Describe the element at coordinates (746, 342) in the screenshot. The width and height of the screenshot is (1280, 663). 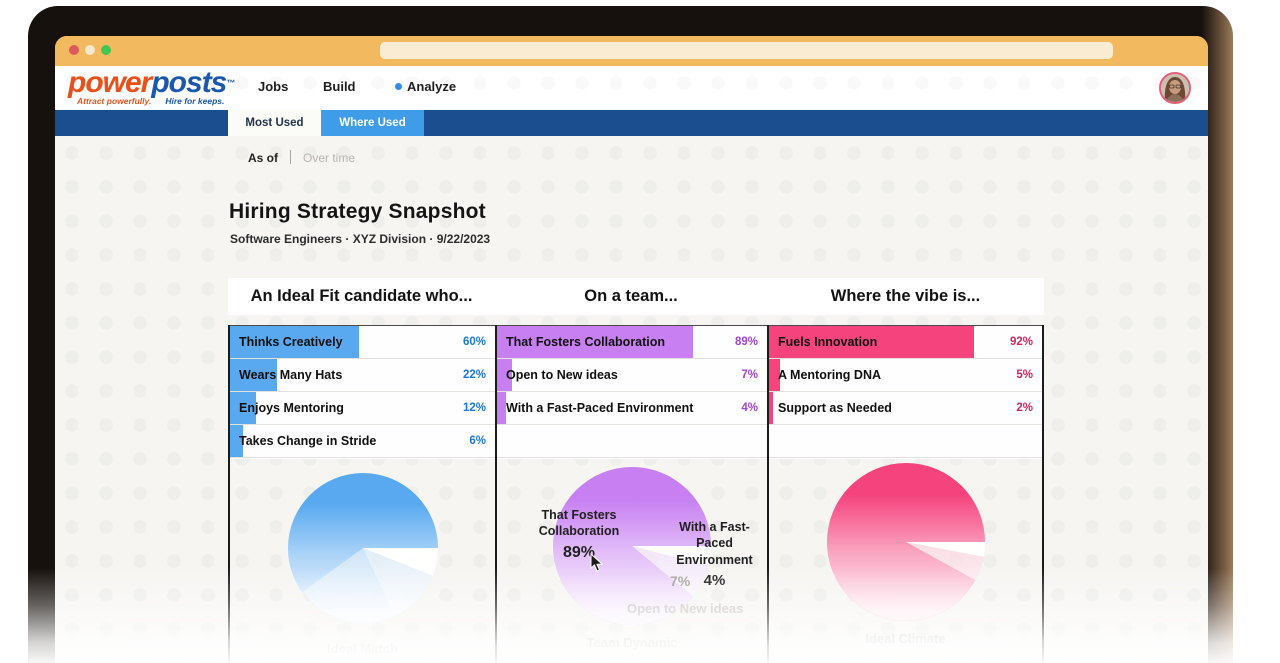
I see `bar-value: 89%` at that location.